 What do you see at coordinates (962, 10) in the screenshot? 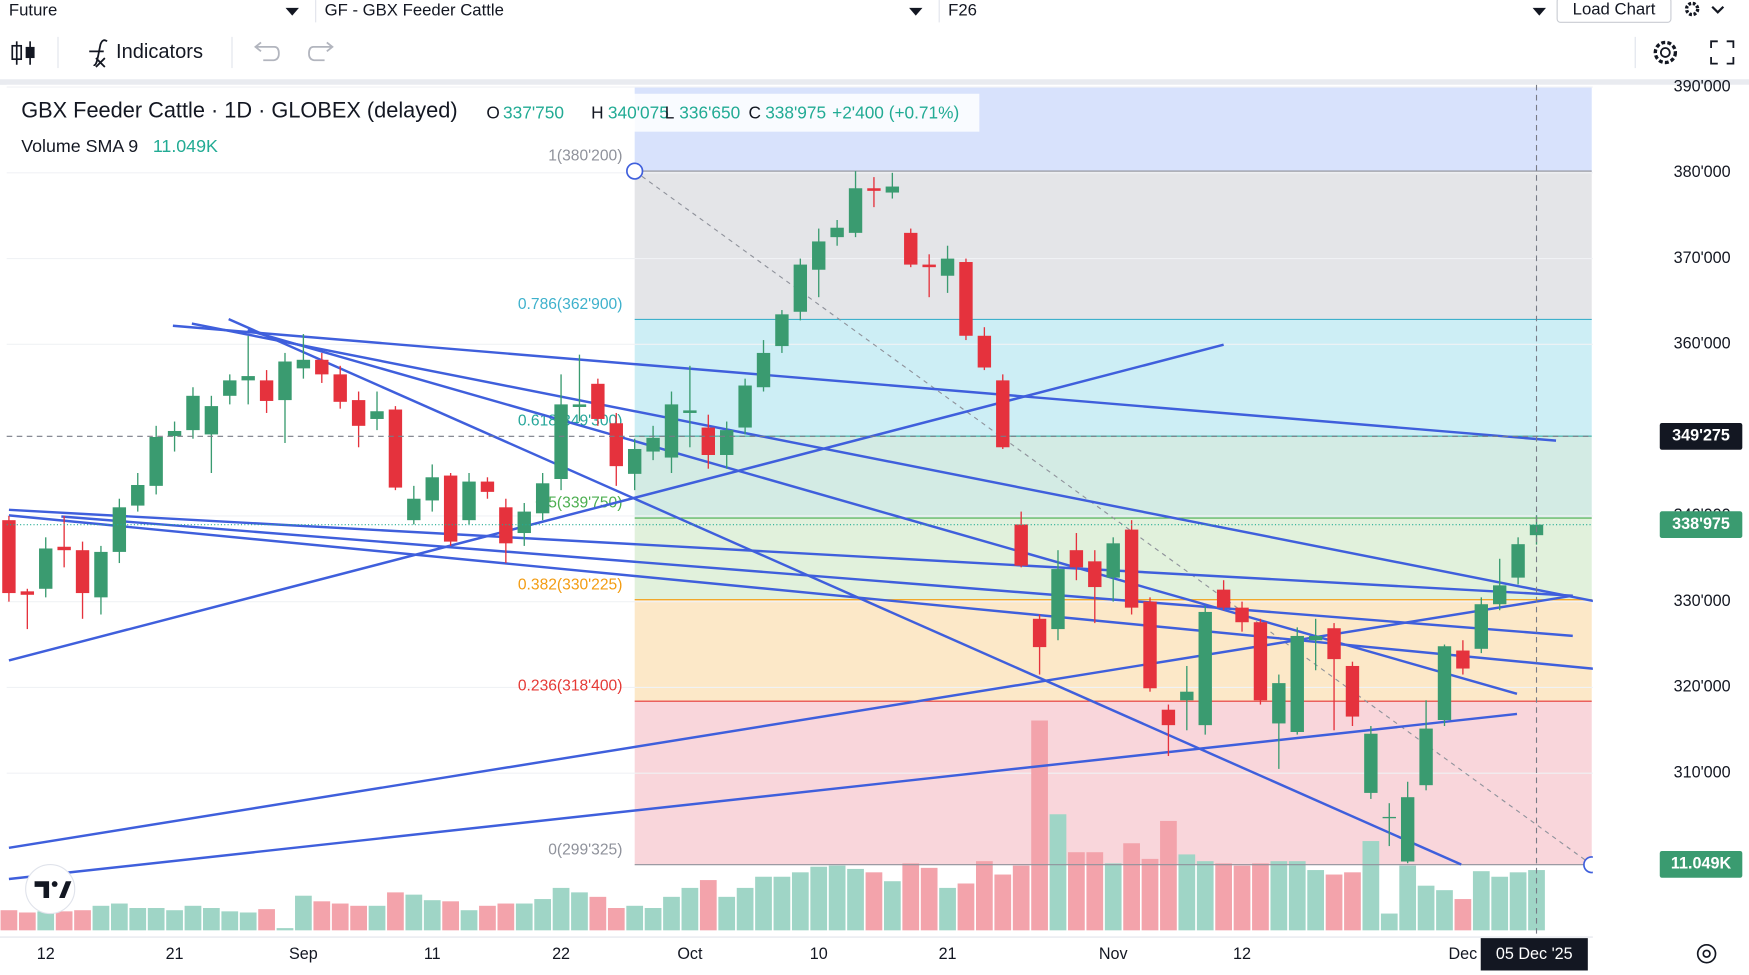
I see `contract-select: F26` at bounding box center [962, 10].